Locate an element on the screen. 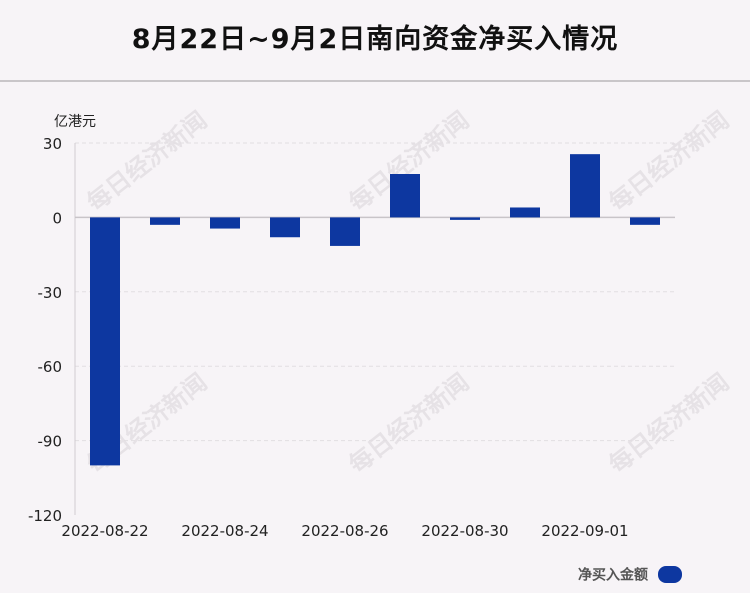  x-tick-label: 2022-08-26 is located at coordinates (344, 531).